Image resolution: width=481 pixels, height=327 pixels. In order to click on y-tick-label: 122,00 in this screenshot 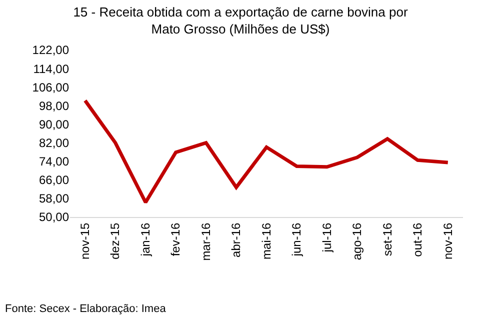, I will do `click(51, 50)`.